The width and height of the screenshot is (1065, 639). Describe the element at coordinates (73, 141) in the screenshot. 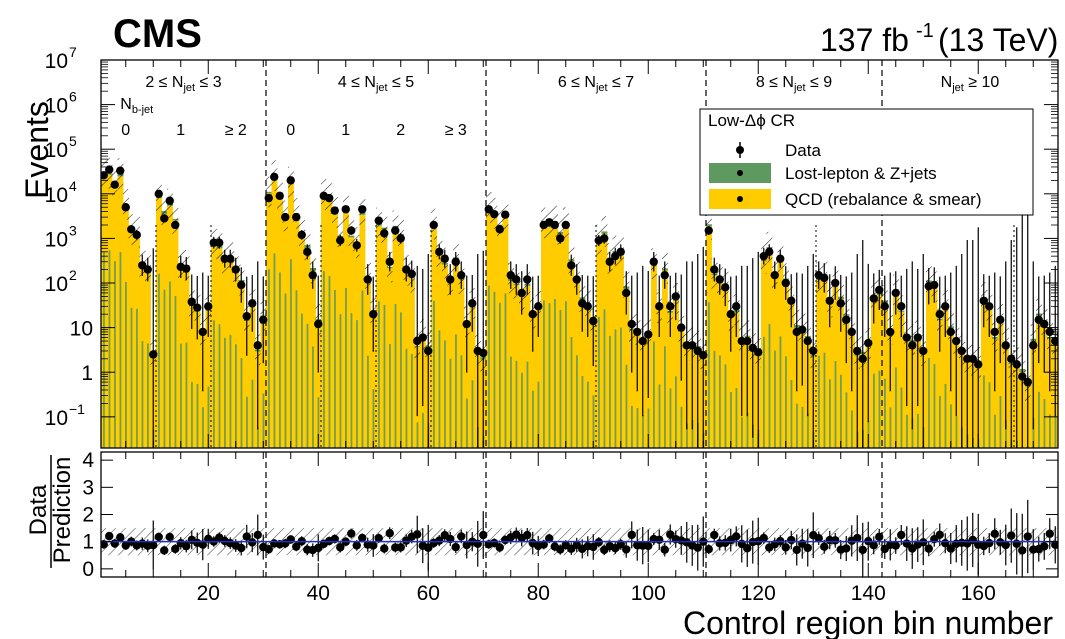

I see `svg-text: 5` at that location.